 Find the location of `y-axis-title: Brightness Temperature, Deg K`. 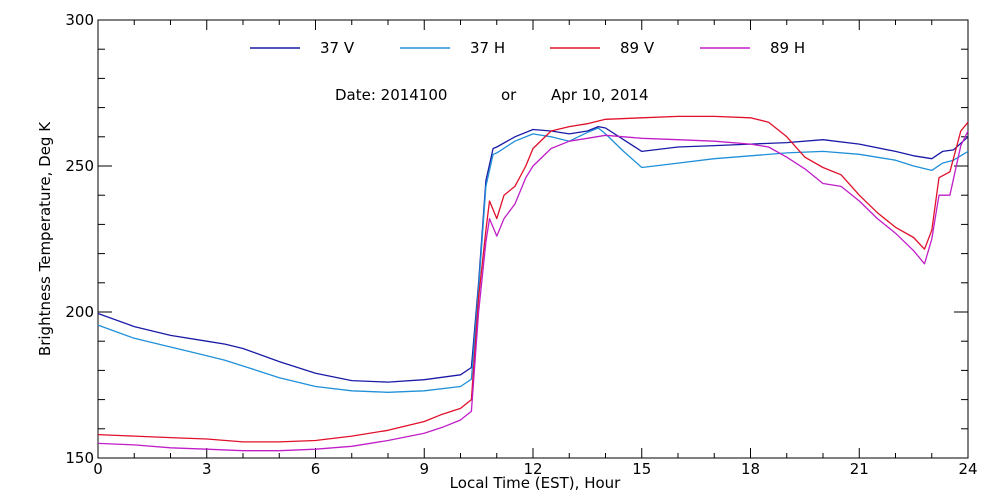

y-axis-title: Brightness Temperature, Deg K is located at coordinates (45, 238).